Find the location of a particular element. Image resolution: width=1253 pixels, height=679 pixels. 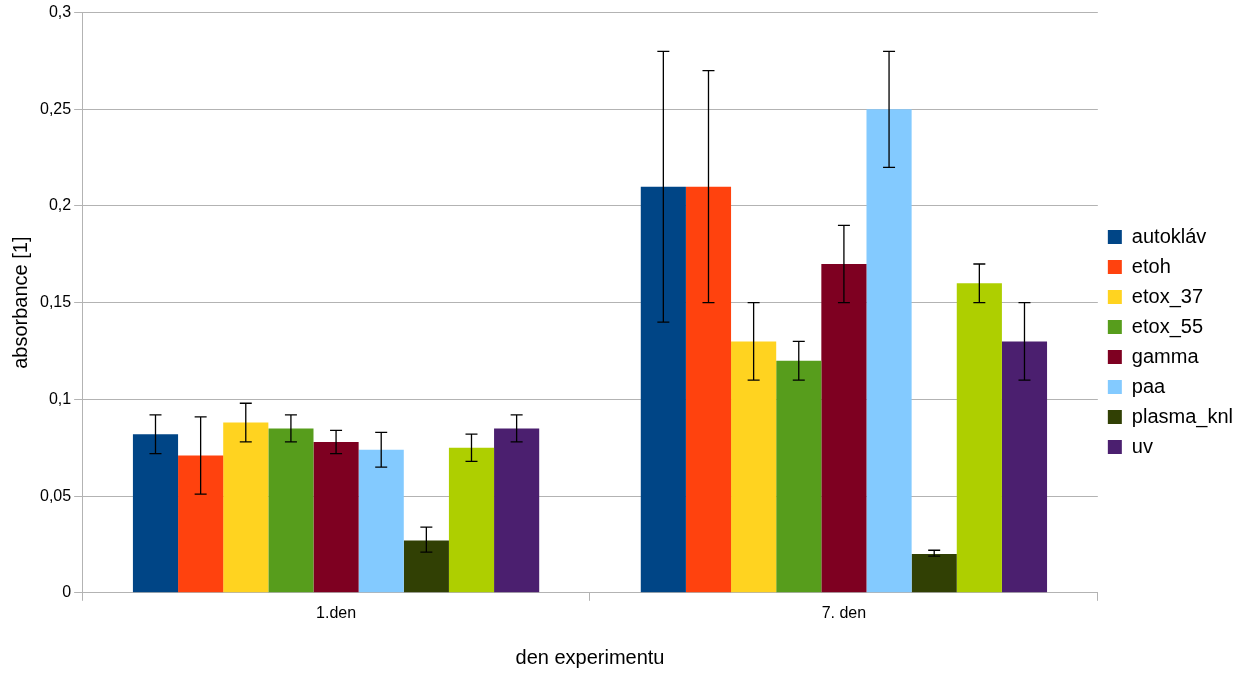

y-tick-label: 0,2 is located at coordinates (60, 205).